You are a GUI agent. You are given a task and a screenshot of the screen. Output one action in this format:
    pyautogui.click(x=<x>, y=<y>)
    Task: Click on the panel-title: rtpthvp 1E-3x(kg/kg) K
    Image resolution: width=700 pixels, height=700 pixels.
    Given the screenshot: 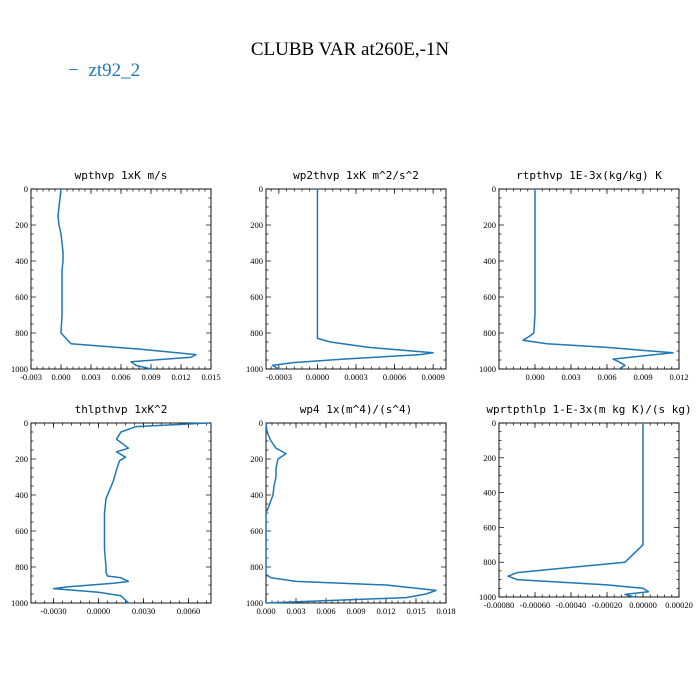 What is the action you would take?
    pyautogui.click(x=589, y=175)
    